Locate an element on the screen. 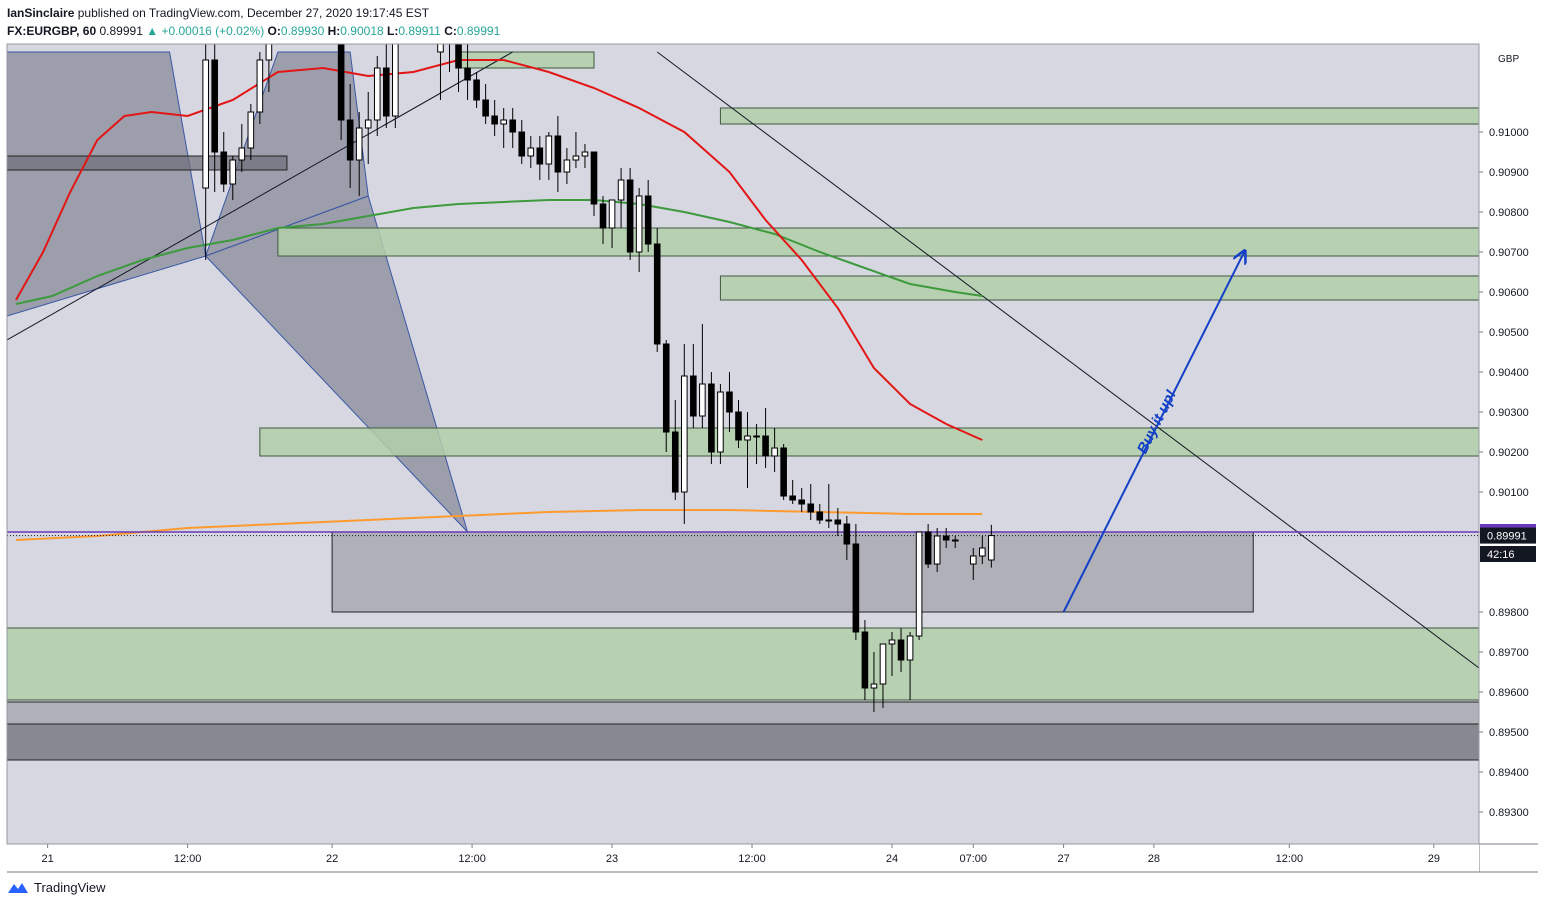 The width and height of the screenshot is (1546, 909). symbol-label: FX:EURGBP, 60 is located at coordinates (52, 31).